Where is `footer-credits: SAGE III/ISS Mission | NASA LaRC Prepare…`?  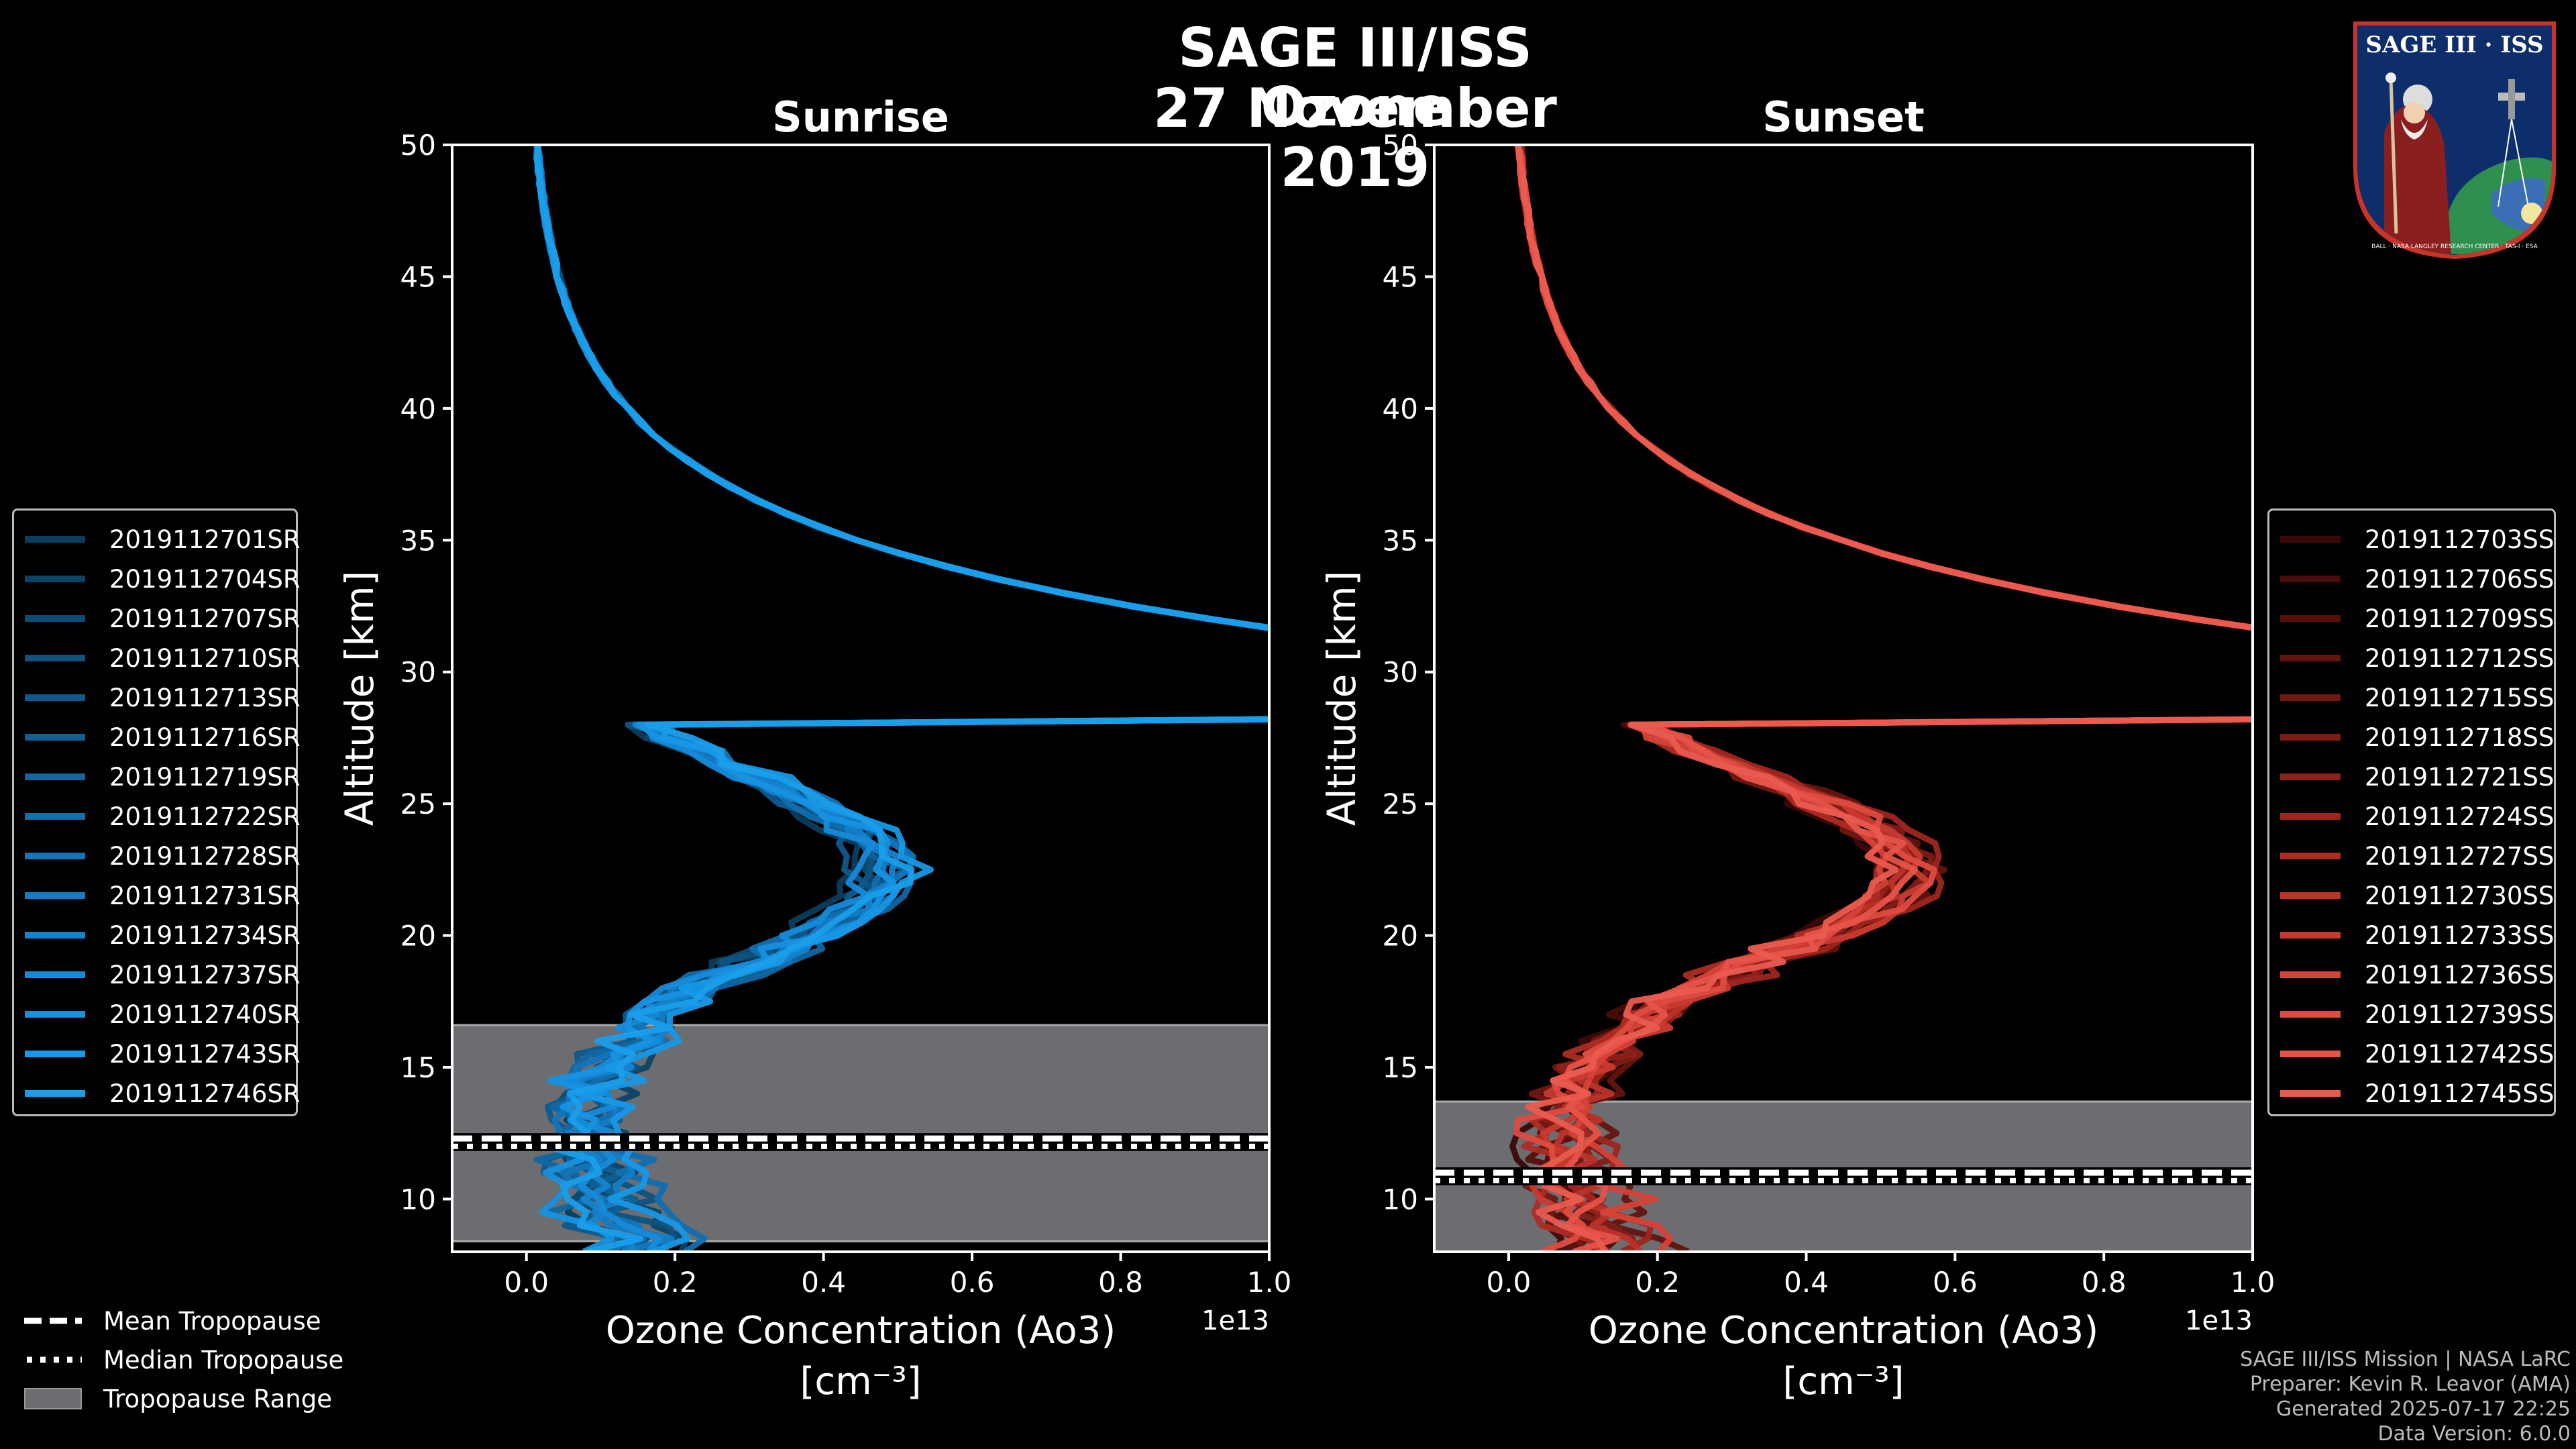
footer-credits: SAGE III/ISS Mission | NASA LaRC Prepare… is located at coordinates (2405, 1396).